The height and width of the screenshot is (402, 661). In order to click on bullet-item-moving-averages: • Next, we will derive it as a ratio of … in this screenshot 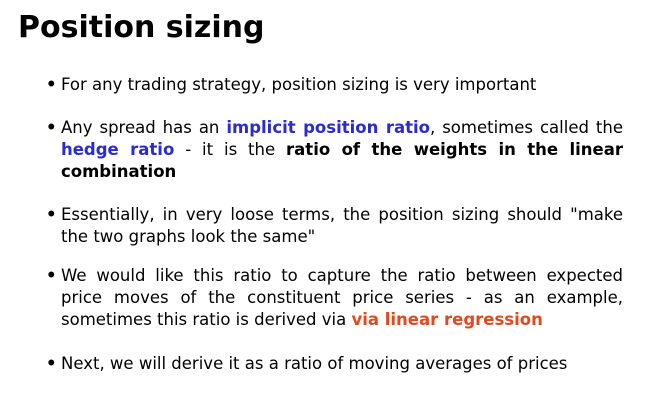, I will do `click(336, 364)`.